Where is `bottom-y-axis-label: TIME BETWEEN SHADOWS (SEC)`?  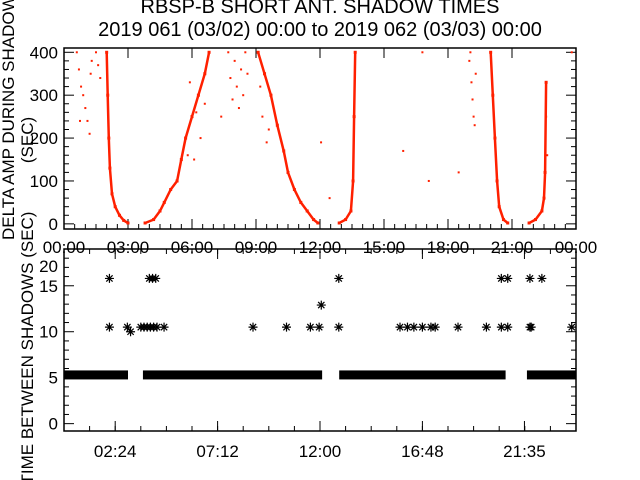
bottom-y-axis-label: TIME BETWEEN SHADOWS (SEC) is located at coordinates (27, 346).